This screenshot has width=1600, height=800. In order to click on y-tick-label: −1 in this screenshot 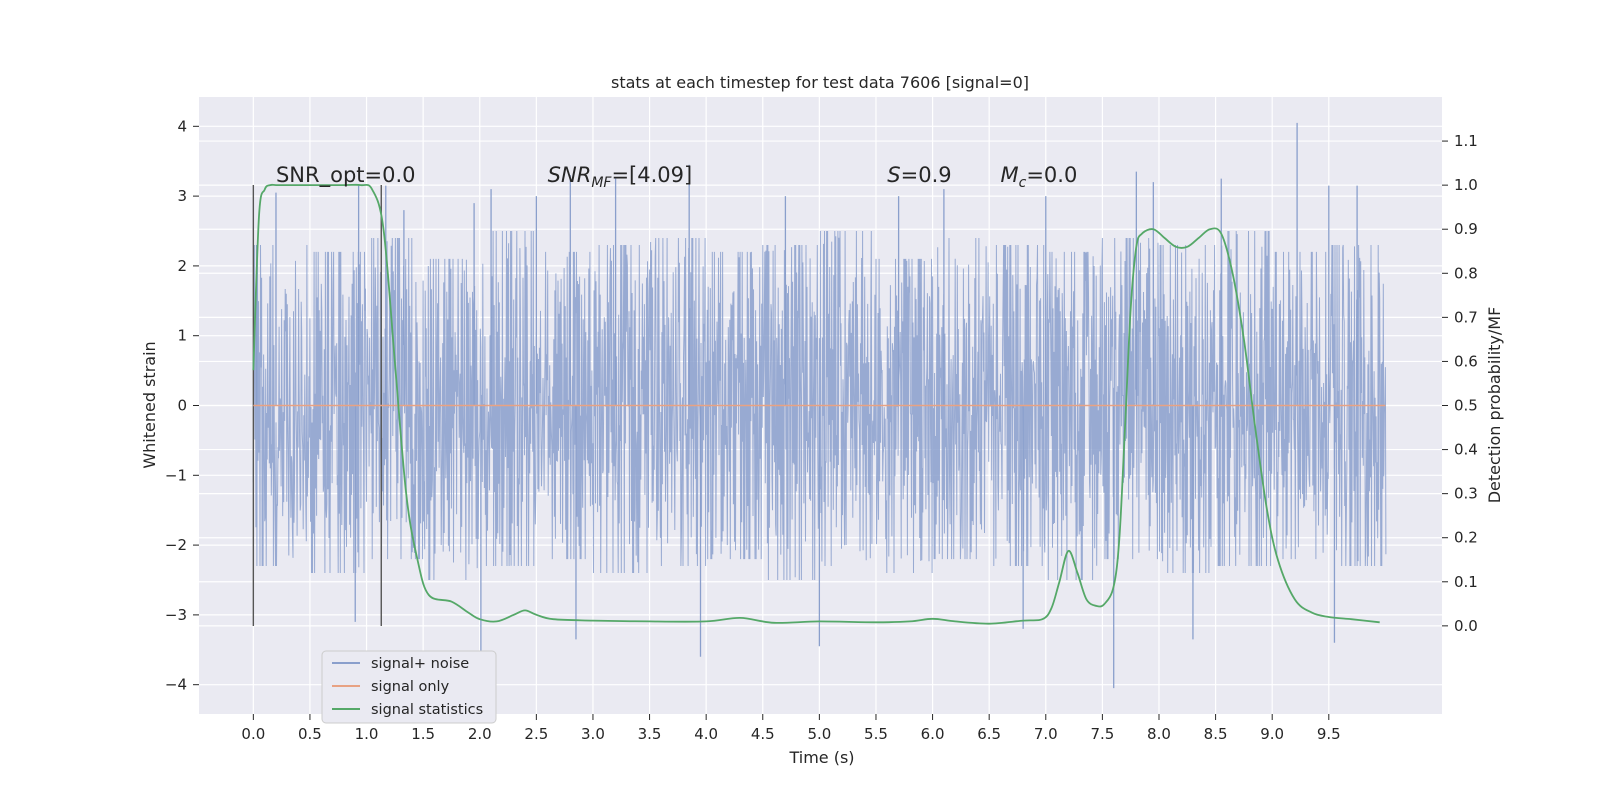, I will do `click(176, 475)`.